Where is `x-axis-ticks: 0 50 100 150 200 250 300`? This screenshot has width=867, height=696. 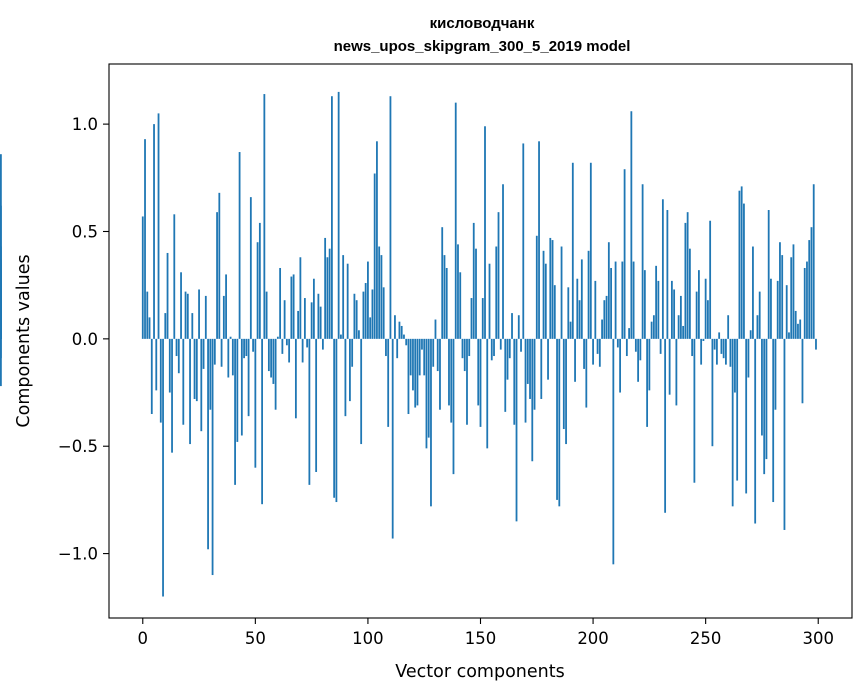
x-axis-ticks: 0 50 100 150 200 250 300 is located at coordinates (486, 633).